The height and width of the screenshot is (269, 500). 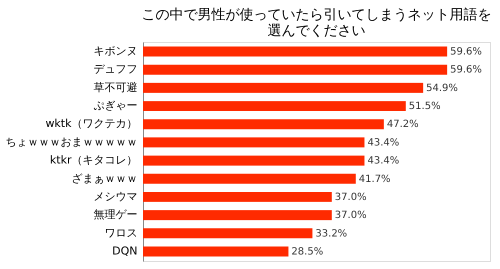 I want to click on data-label: 47.2%, so click(x=402, y=124).